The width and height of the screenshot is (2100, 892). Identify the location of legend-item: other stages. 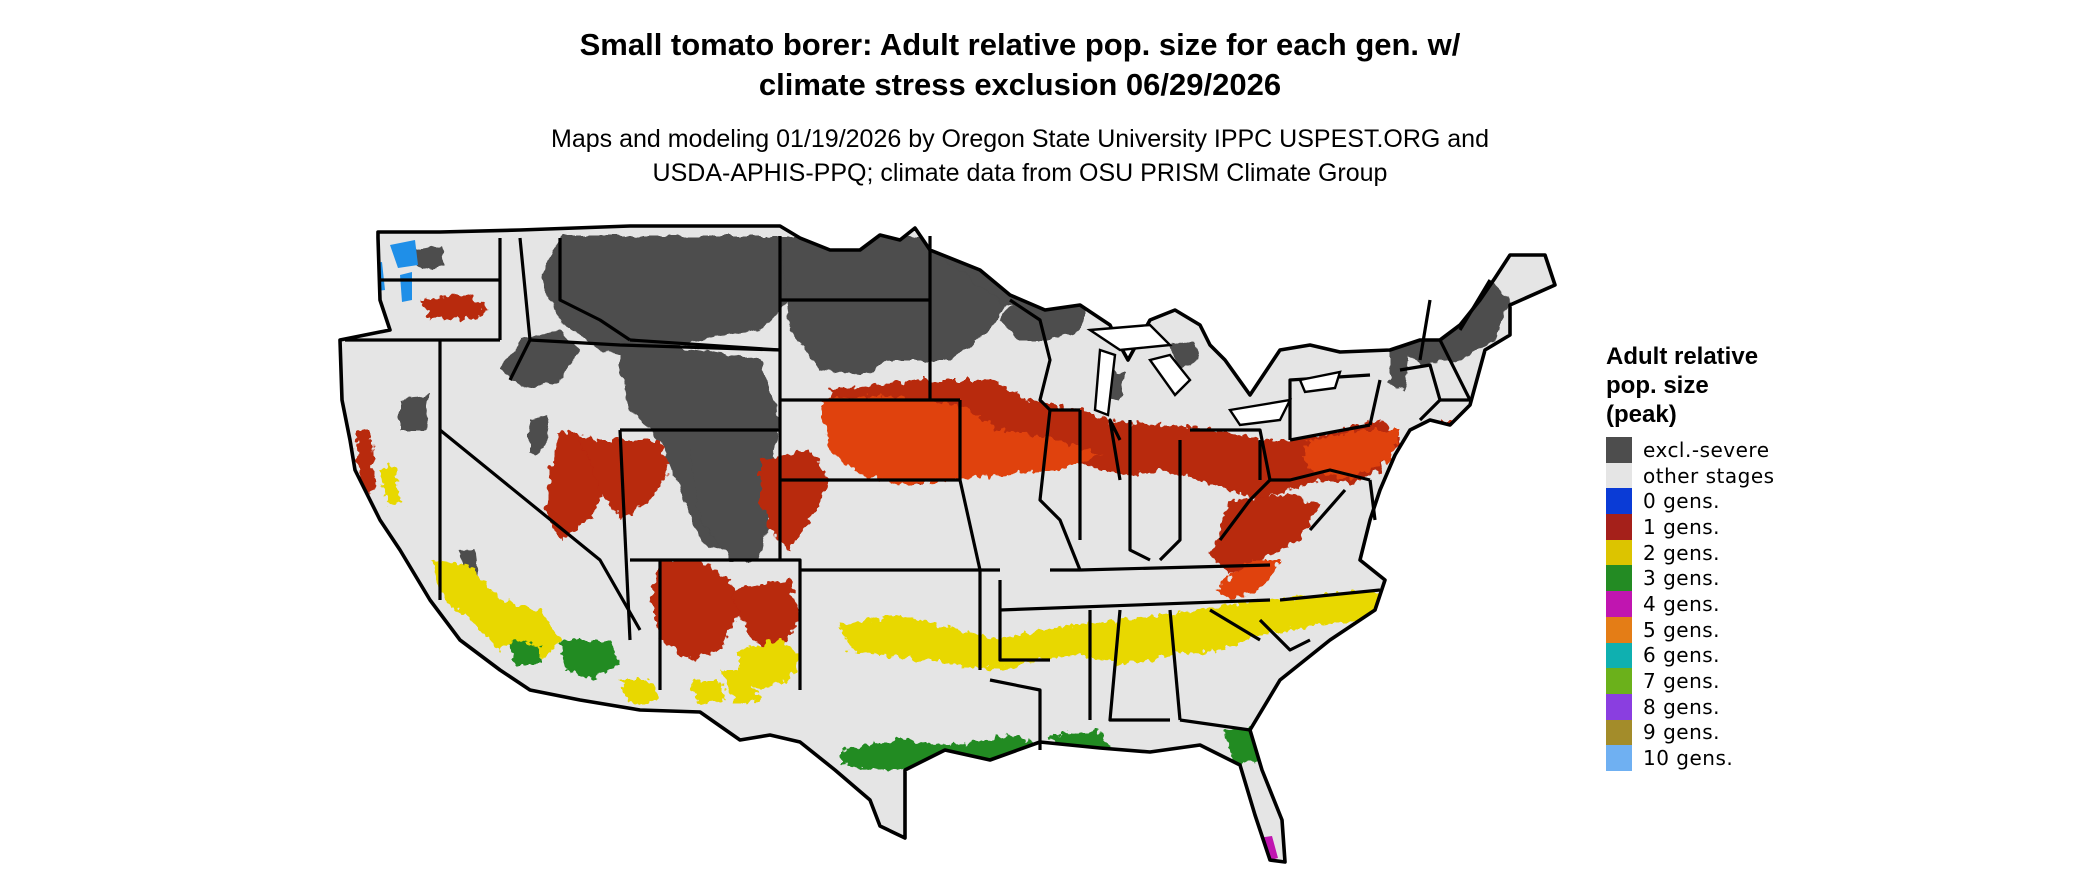
(1736, 475).